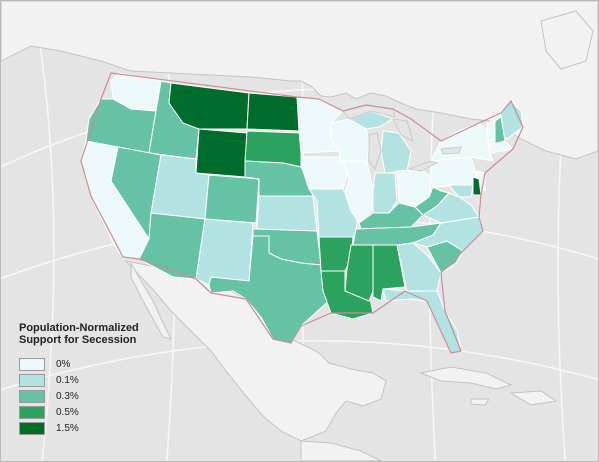 This screenshot has width=599, height=462. What do you see at coordinates (67, 412) in the screenshot?
I see `legend-label: 0.5%` at bounding box center [67, 412].